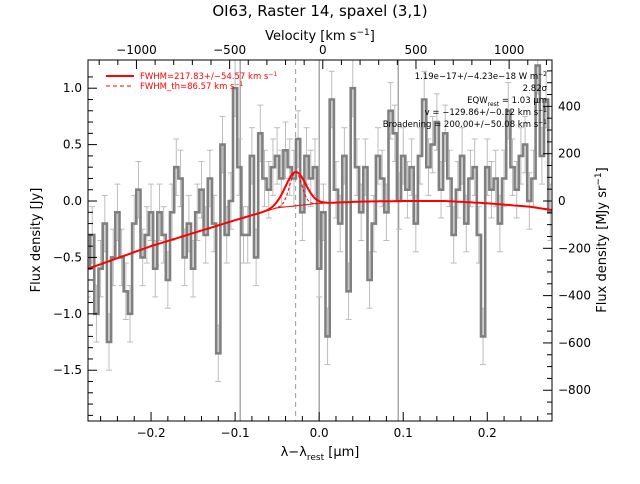  I want to click on top-axis-label: Velocity [km s−1], so click(320, 36).